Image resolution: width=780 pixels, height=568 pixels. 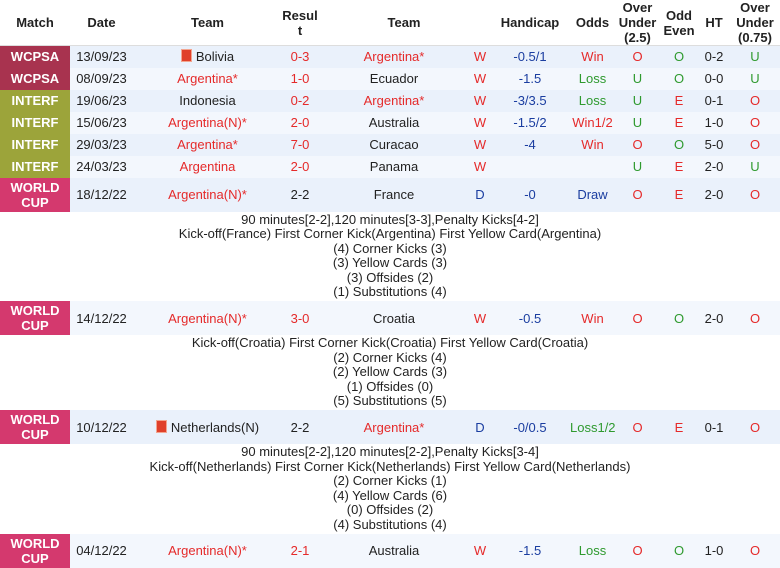 I want to click on home: Argentina(N)*, so click(x=207, y=194).